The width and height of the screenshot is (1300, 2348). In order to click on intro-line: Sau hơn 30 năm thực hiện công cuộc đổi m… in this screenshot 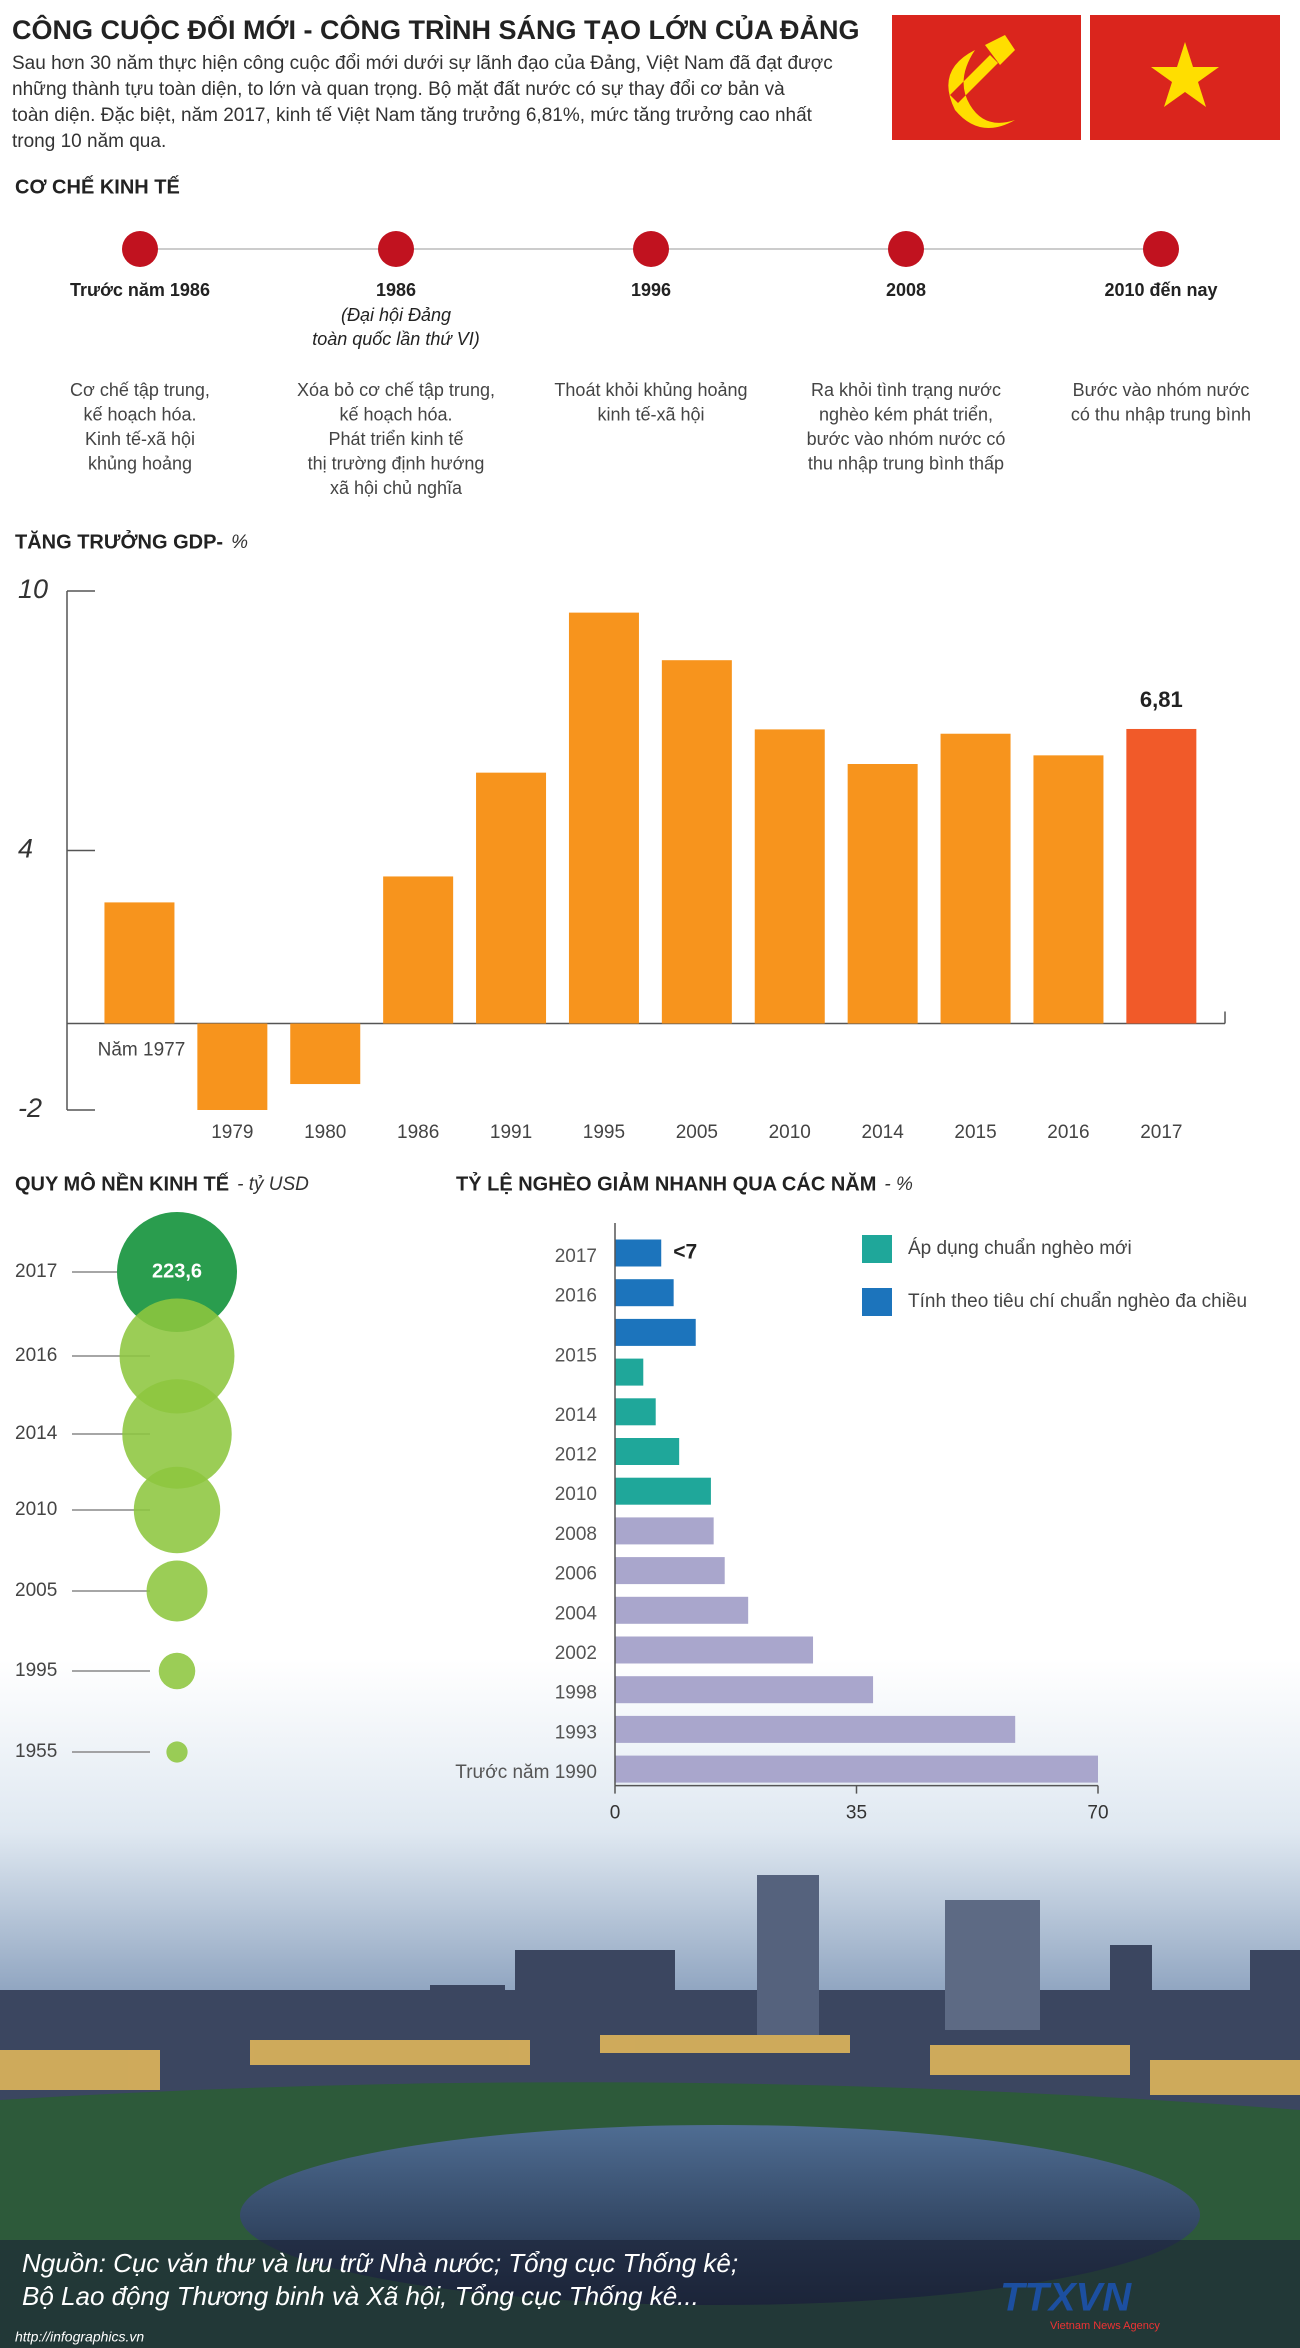, I will do `click(422, 63)`.